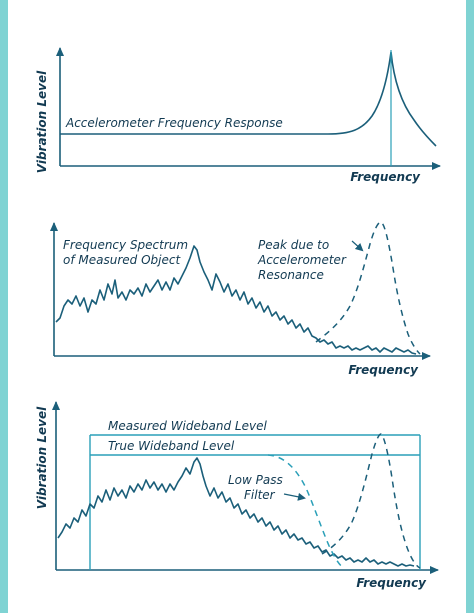 The image size is (474, 613). Describe the element at coordinates (306, 511) in the screenshot. I see `low-pass-filter-dashed-curve` at that location.